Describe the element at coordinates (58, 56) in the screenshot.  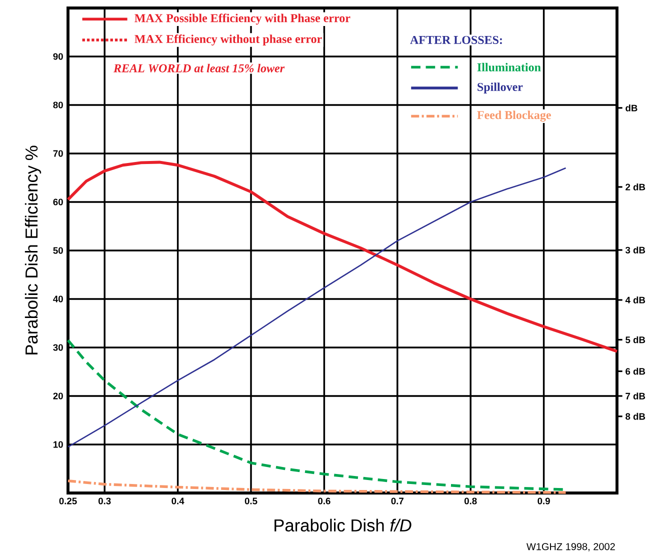
I see `y-tick-label: 90` at that location.